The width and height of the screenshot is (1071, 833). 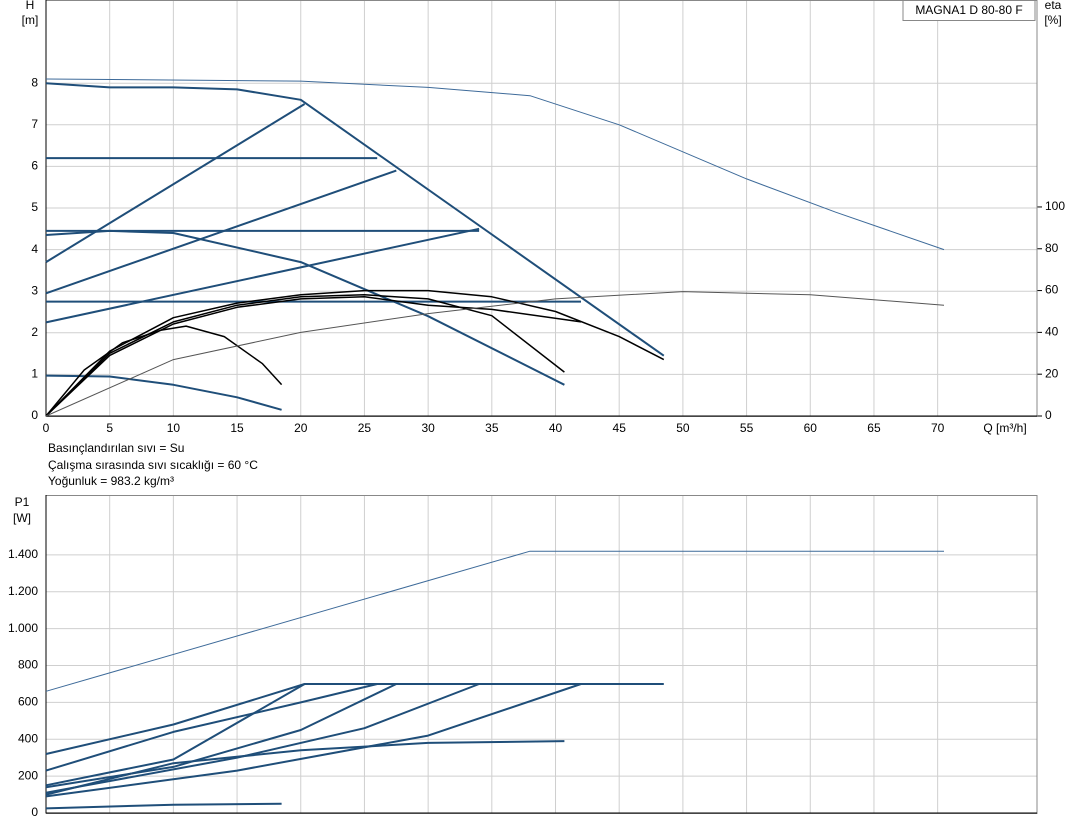 What do you see at coordinates (1052, 248) in the screenshot?
I see `y2-tick-label: 80` at bounding box center [1052, 248].